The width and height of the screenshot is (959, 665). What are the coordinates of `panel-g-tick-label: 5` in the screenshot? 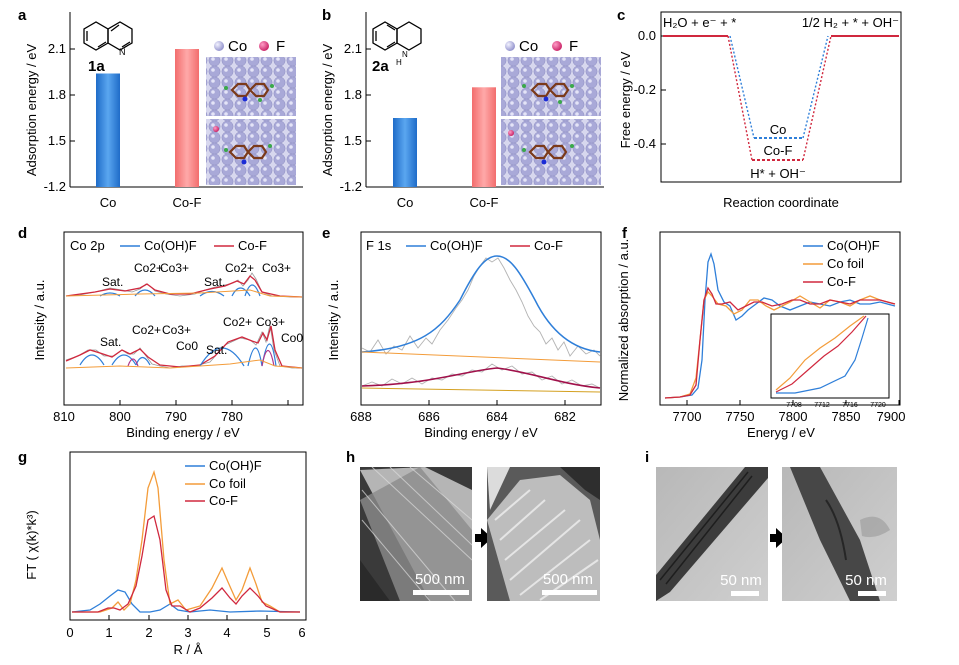 It's located at (266, 632).